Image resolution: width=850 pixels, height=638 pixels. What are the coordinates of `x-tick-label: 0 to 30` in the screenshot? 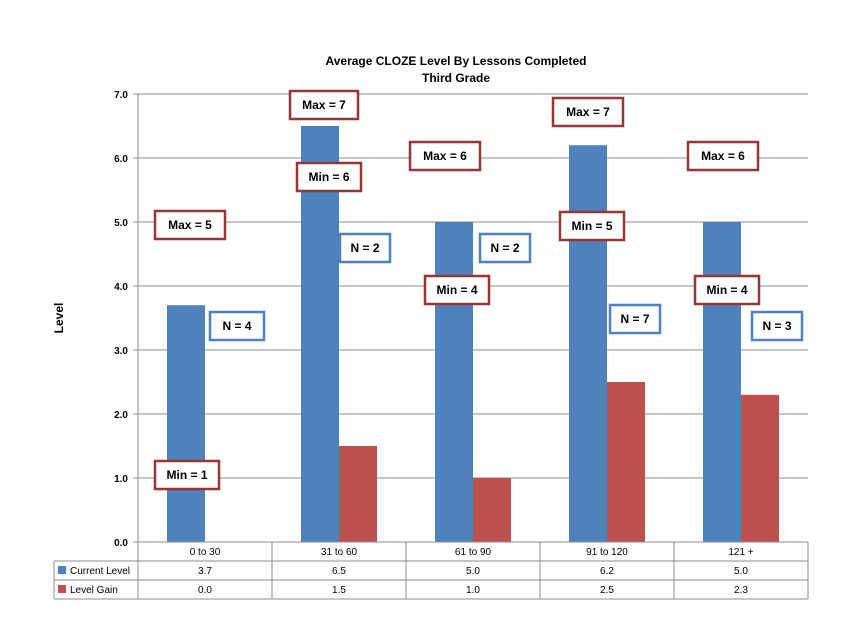 It's located at (205, 552).